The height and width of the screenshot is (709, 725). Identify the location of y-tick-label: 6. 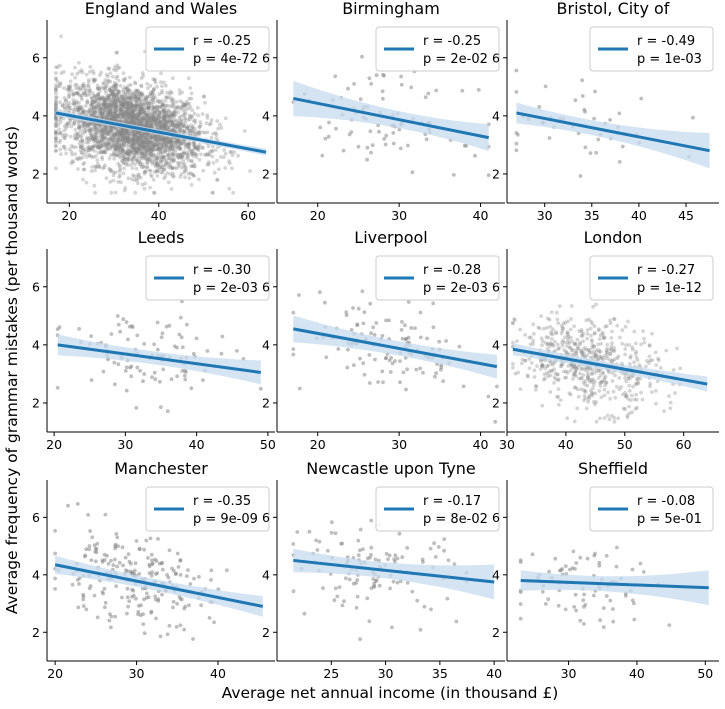
(266, 286).